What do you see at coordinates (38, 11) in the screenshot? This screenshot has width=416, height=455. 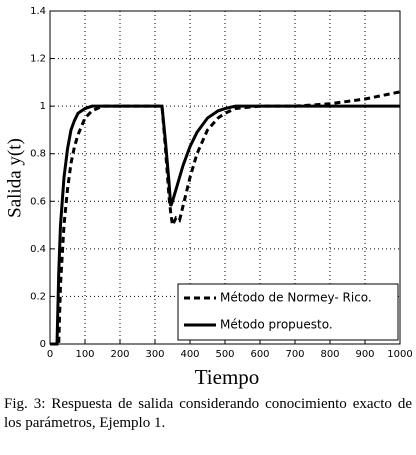 I see `y-tick-label: 1.4` at bounding box center [38, 11].